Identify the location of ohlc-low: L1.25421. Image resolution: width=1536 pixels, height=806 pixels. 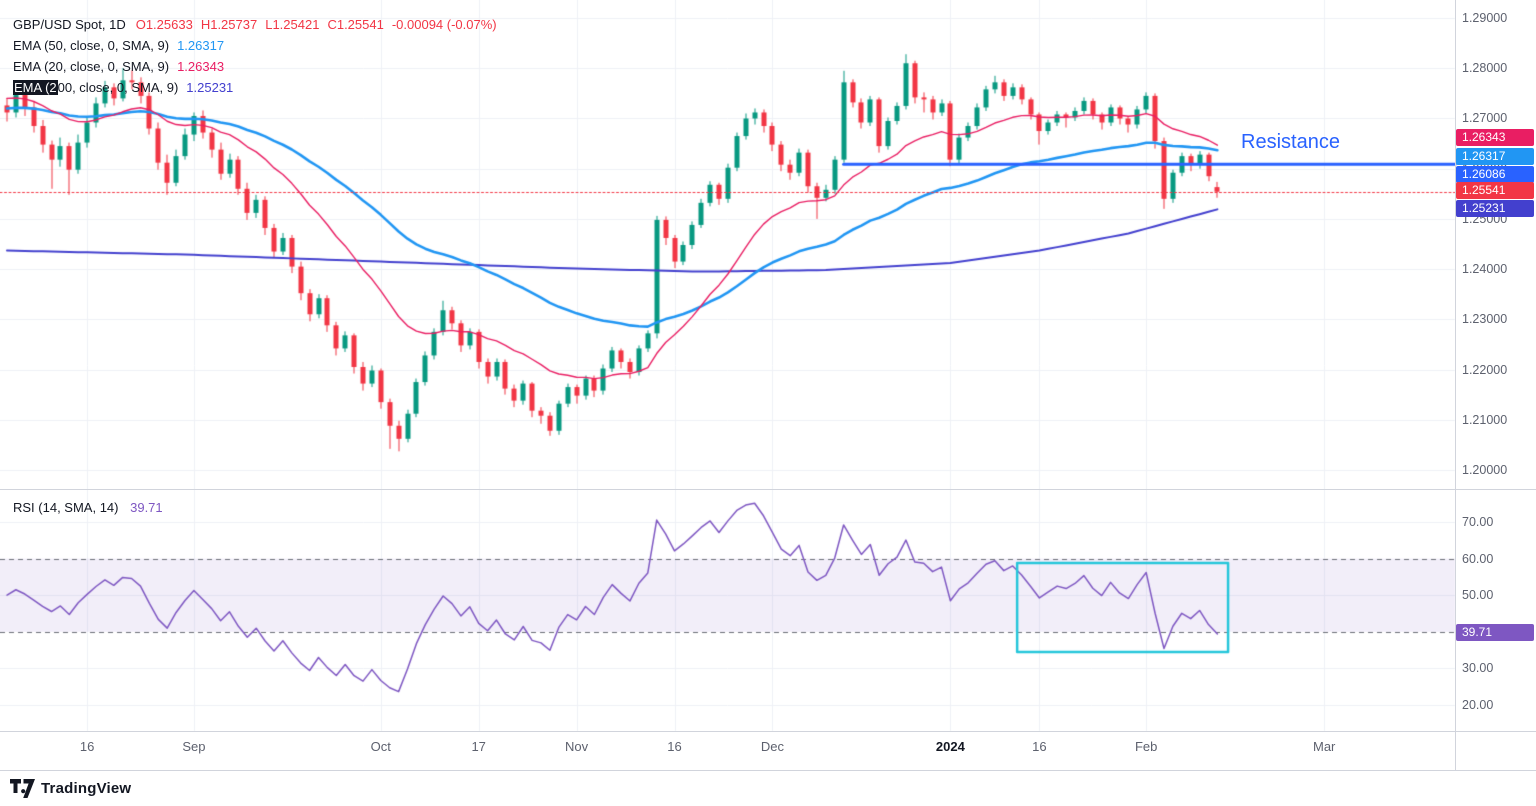
(292, 24).